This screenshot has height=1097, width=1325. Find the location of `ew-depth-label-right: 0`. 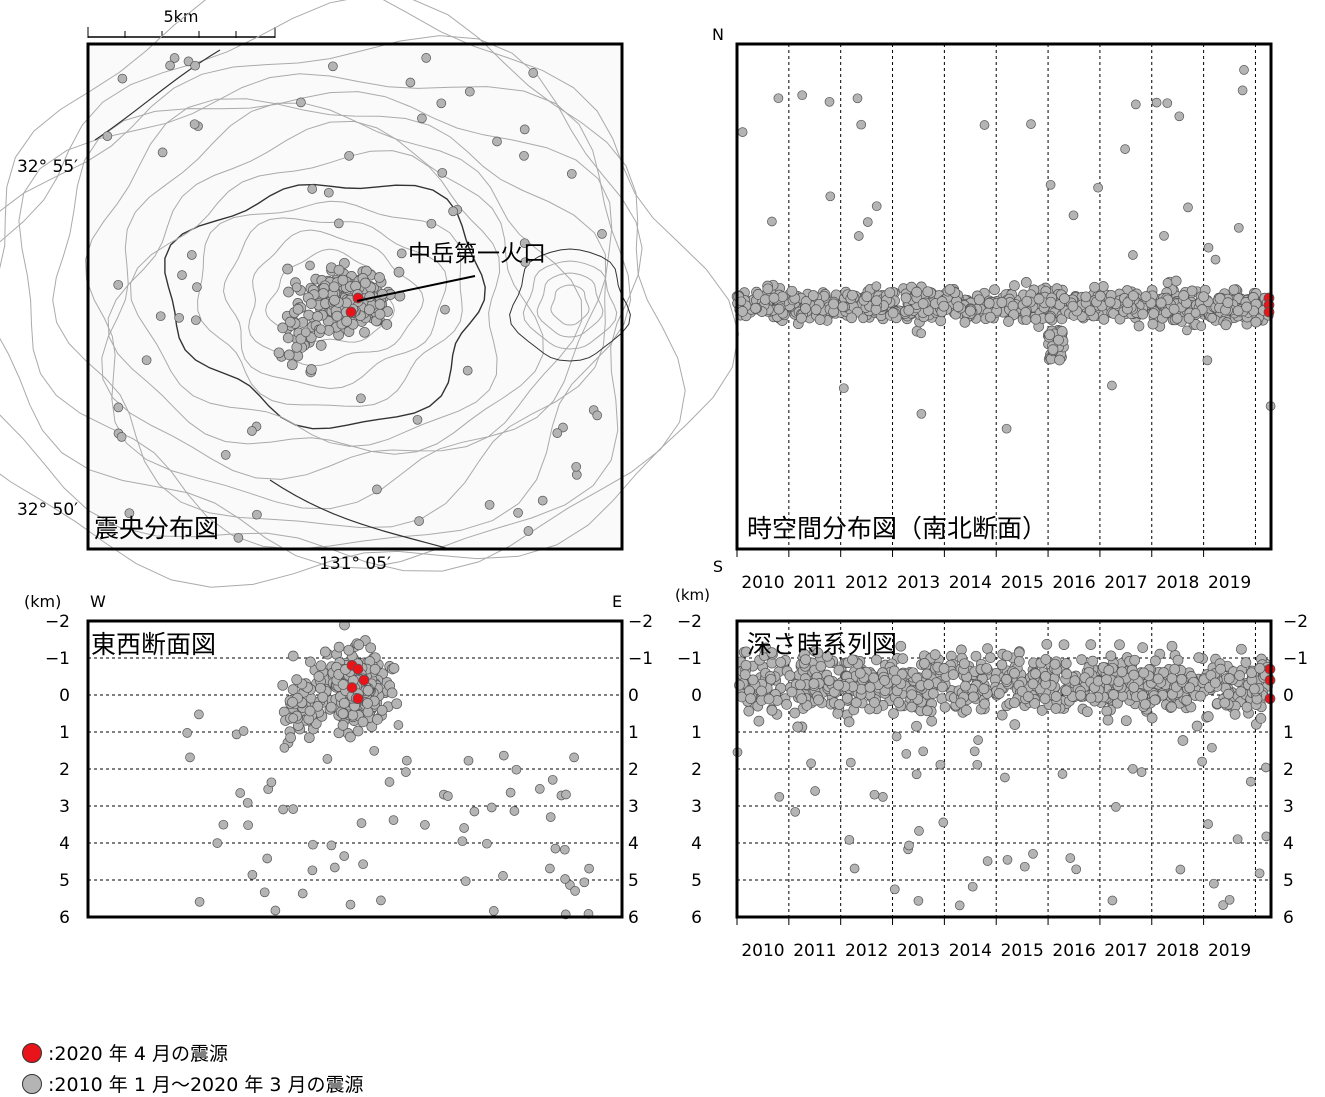

ew-depth-label-right: 0 is located at coordinates (633, 696).